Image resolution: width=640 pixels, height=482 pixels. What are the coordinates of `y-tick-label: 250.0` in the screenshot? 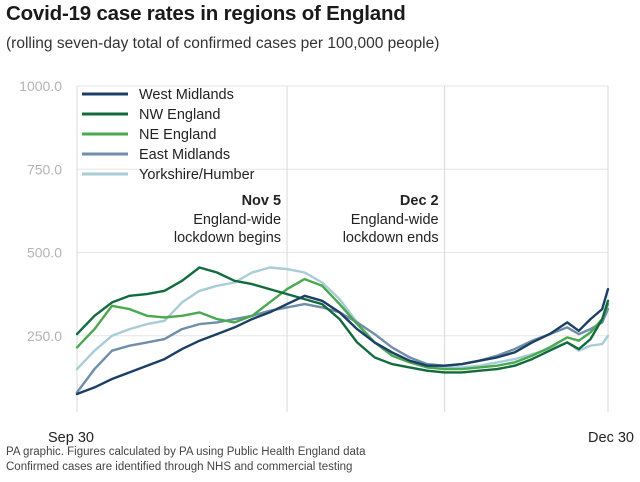 It's located at (44, 336).